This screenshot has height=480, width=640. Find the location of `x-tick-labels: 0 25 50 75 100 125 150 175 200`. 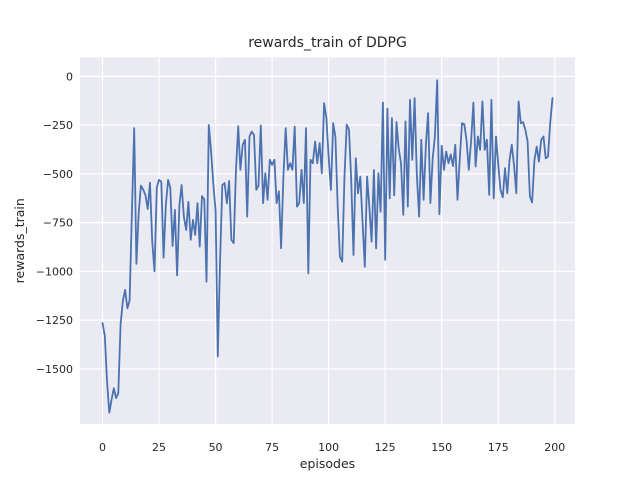

x-tick-labels: 0 25 50 75 100 125 150 175 200 is located at coordinates (332, 447).